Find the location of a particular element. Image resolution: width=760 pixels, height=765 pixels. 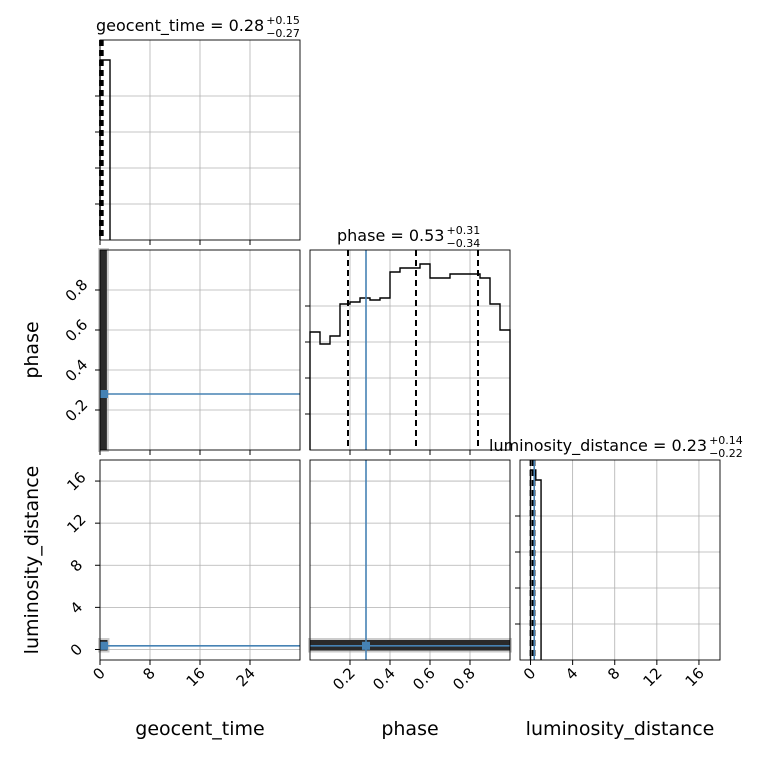

ytick-label-phase: 0.2 is located at coordinates (77, 411).